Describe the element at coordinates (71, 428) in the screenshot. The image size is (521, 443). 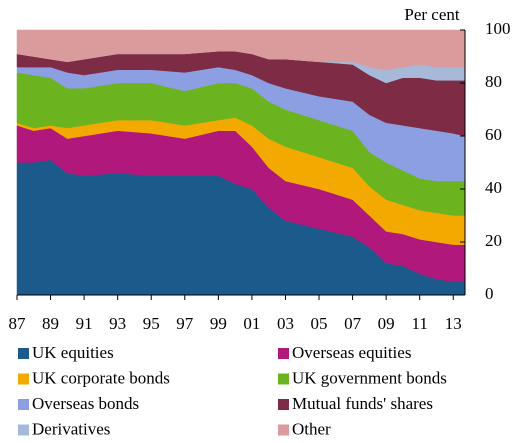
I see `legend-label: Derivatives` at that location.